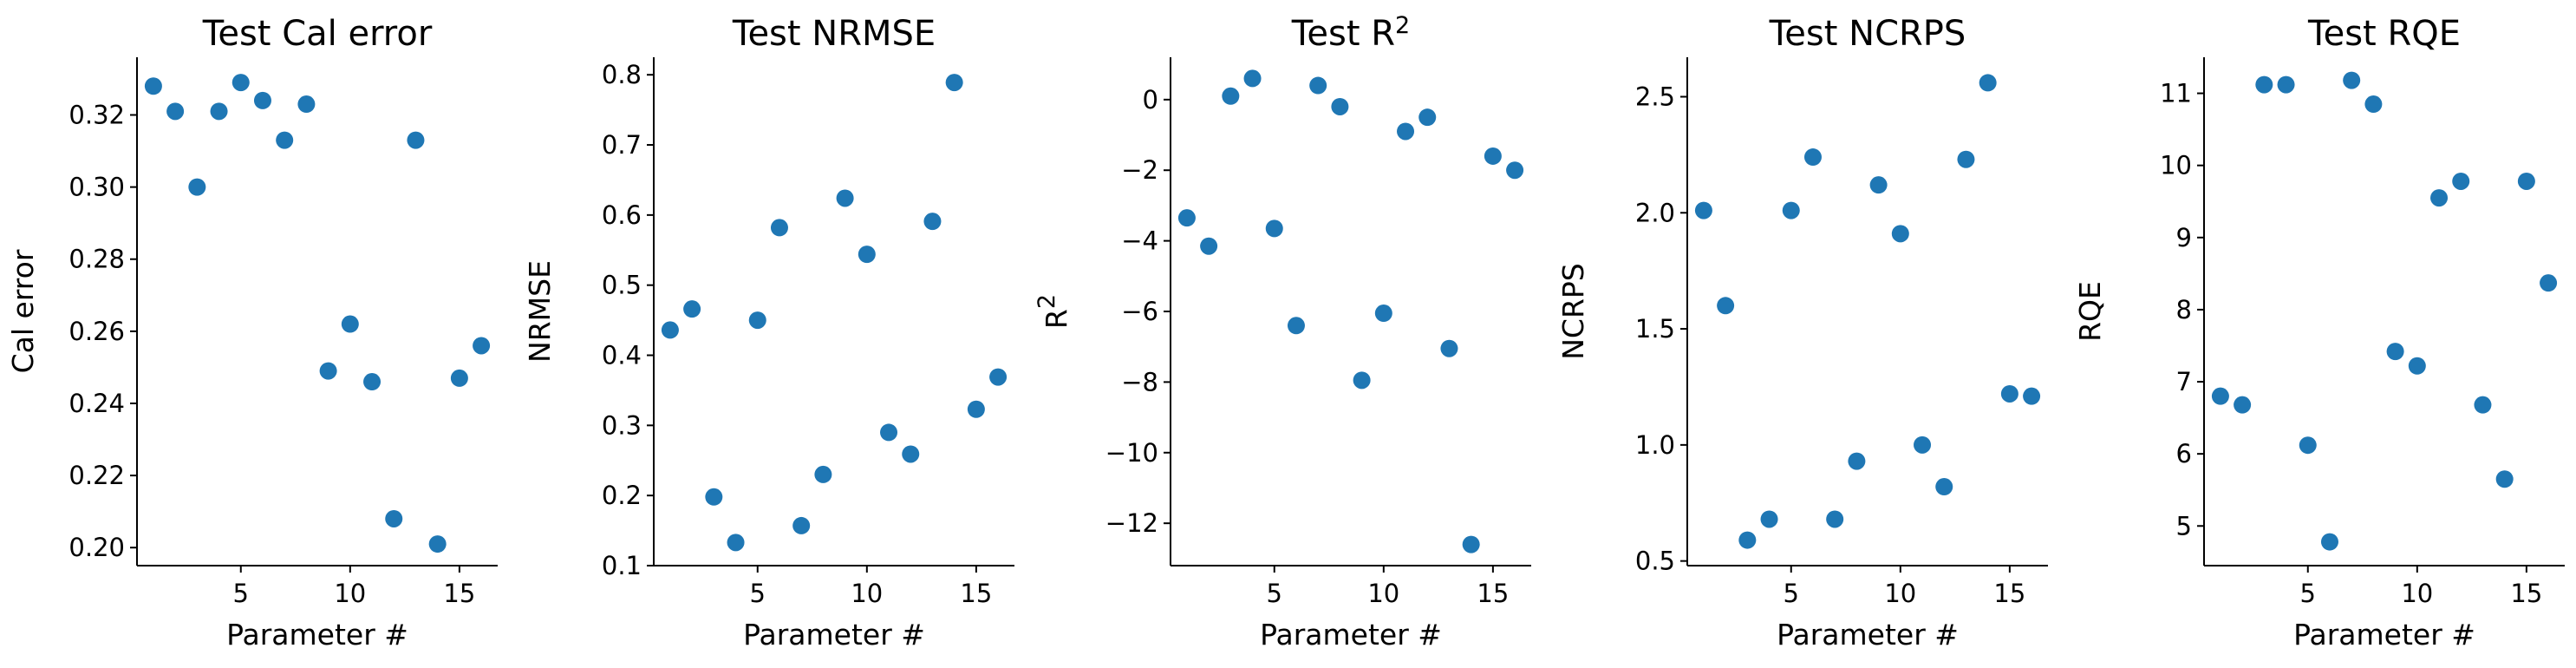  What do you see at coordinates (1655, 561) in the screenshot?
I see `y-tick-label: 0.5` at bounding box center [1655, 561].